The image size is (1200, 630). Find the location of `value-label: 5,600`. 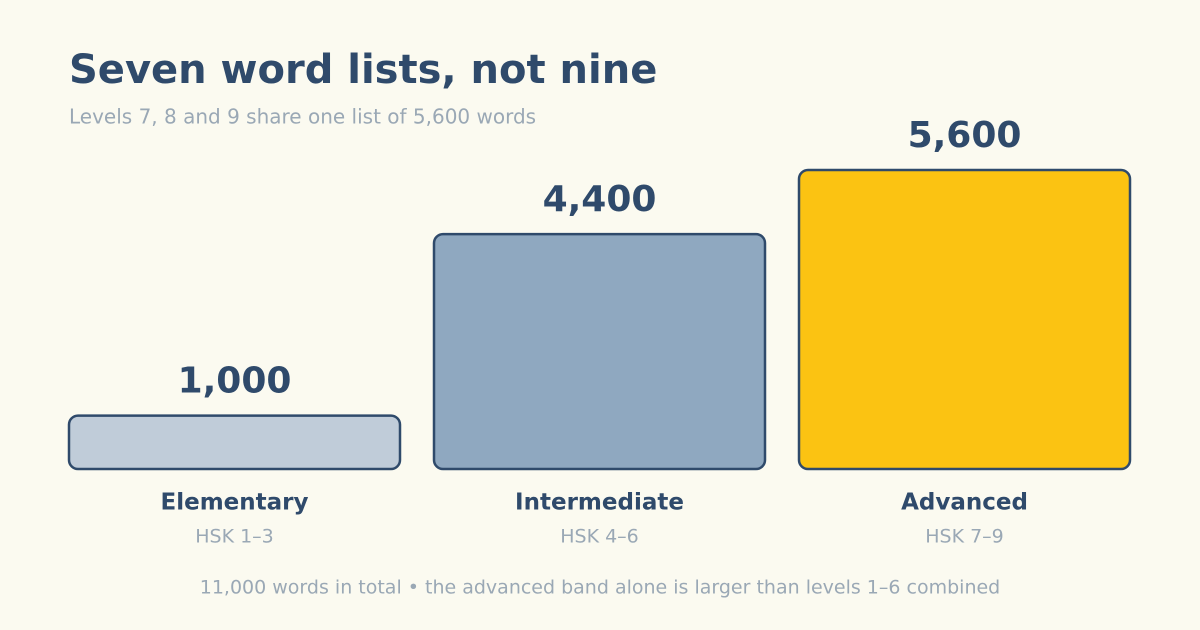

value-label: 5,600 is located at coordinates (965, 135).